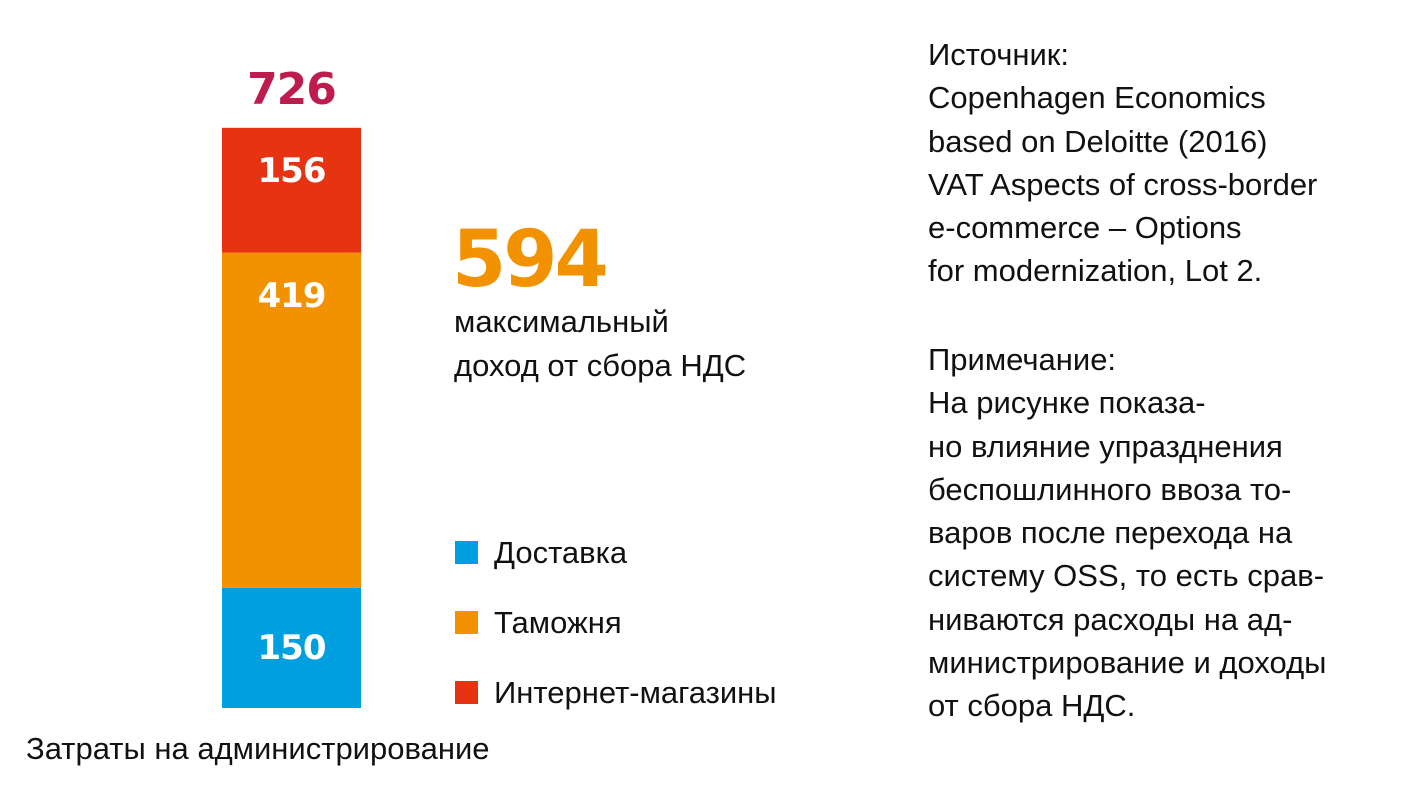  Describe the element at coordinates (561, 552) in the screenshot. I see `legend-label: Доставка` at that location.